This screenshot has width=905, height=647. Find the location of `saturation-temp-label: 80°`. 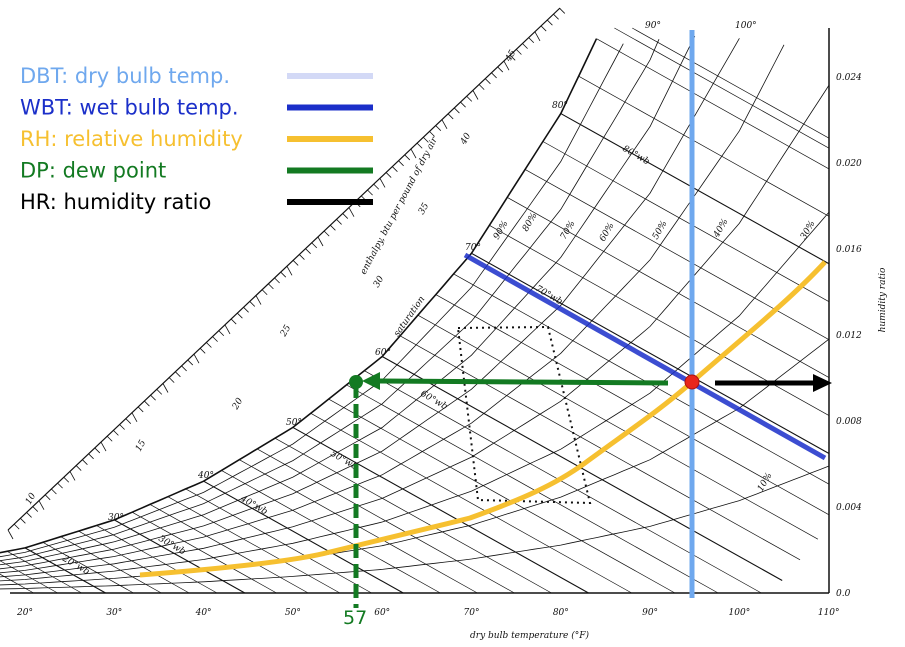

saturation-temp-label: 80° is located at coordinates (560, 106).